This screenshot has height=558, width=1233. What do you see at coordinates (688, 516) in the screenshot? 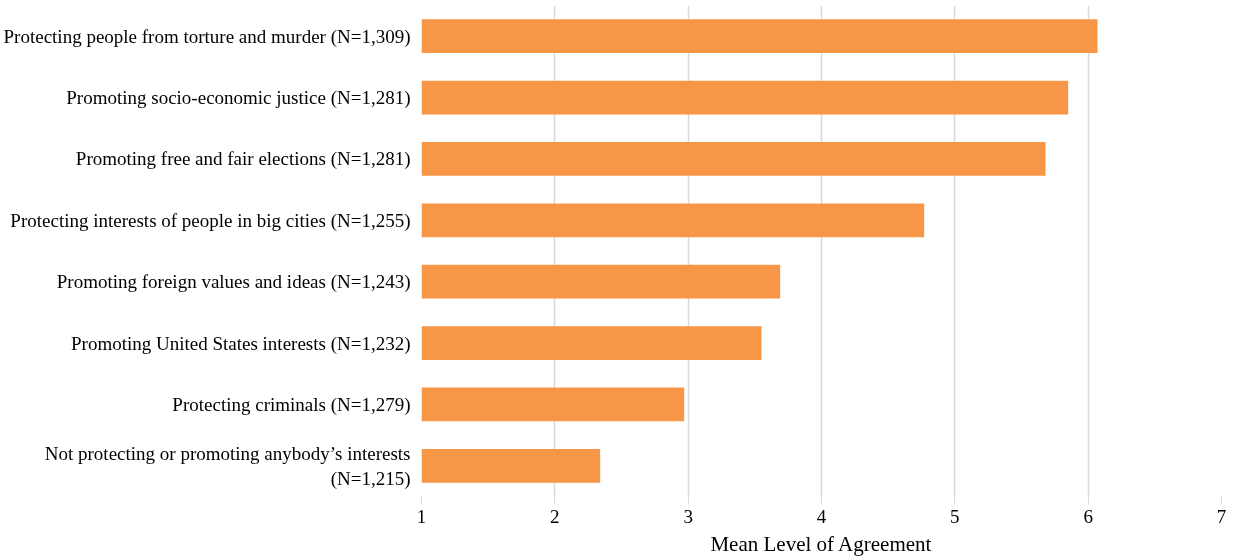
I see `x-tick-label: 3` at bounding box center [688, 516].